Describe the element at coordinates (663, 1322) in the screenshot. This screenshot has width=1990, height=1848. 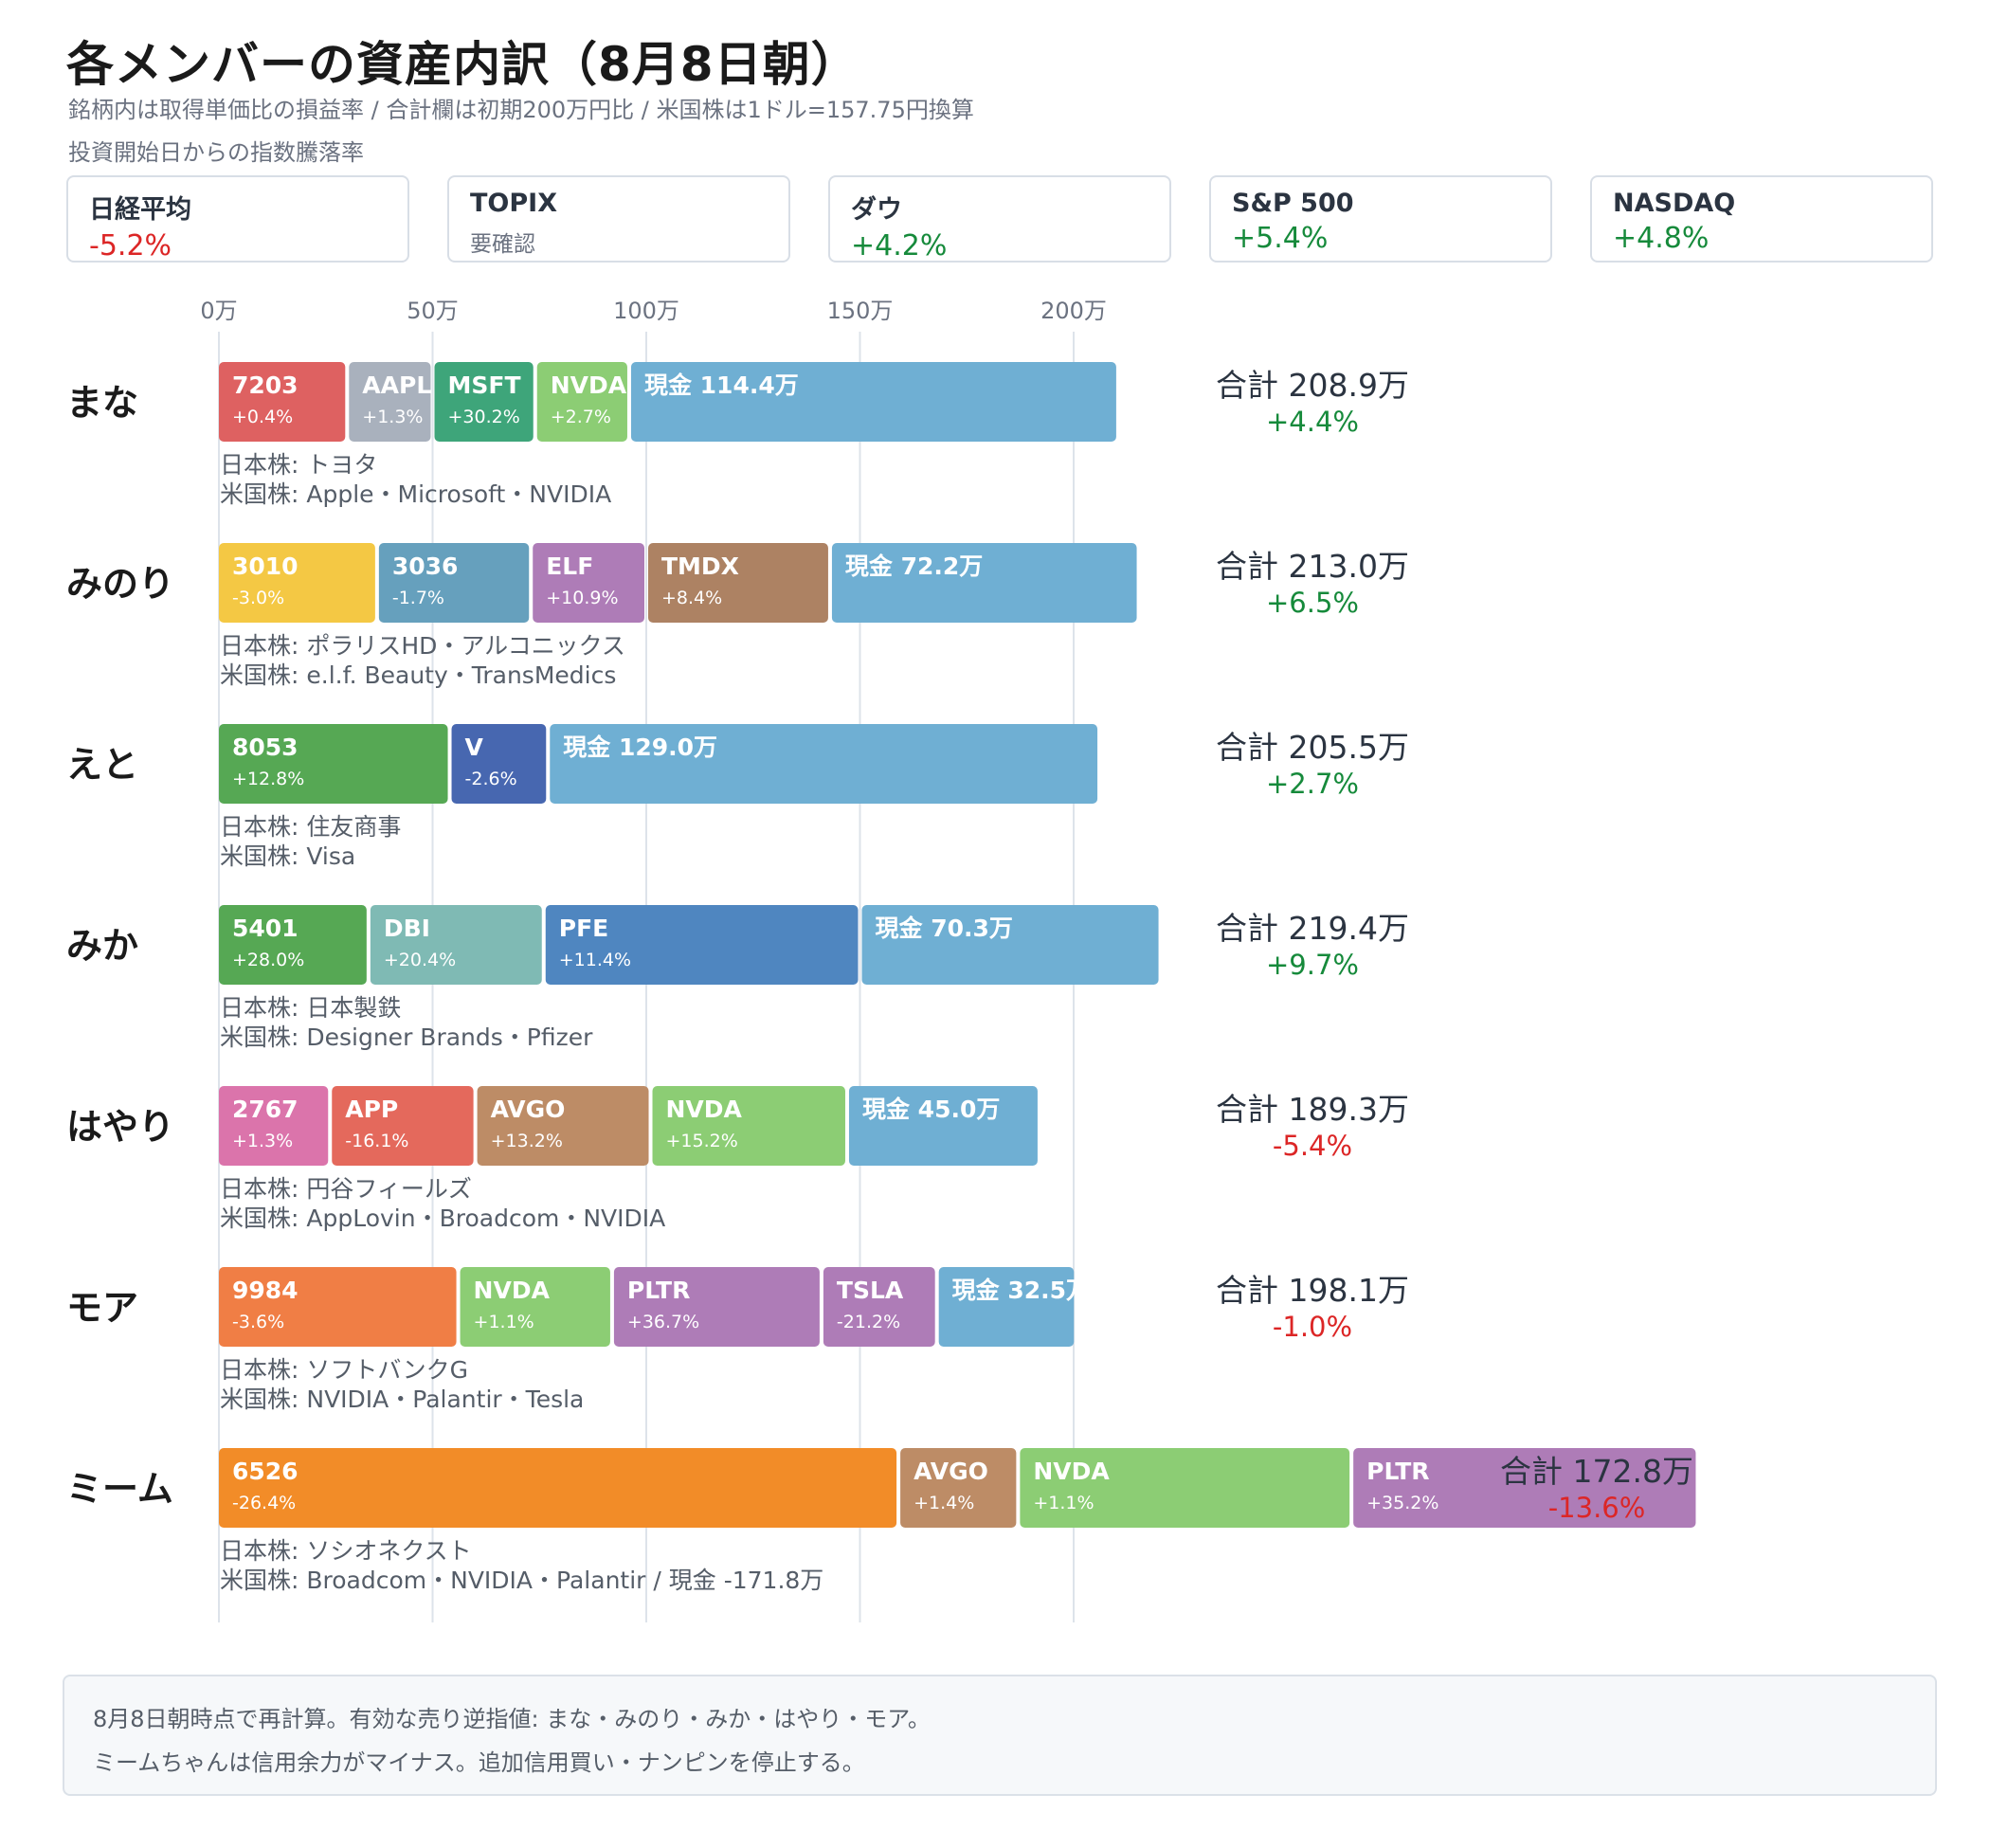
I see `segment-change: +36.7%` at that location.